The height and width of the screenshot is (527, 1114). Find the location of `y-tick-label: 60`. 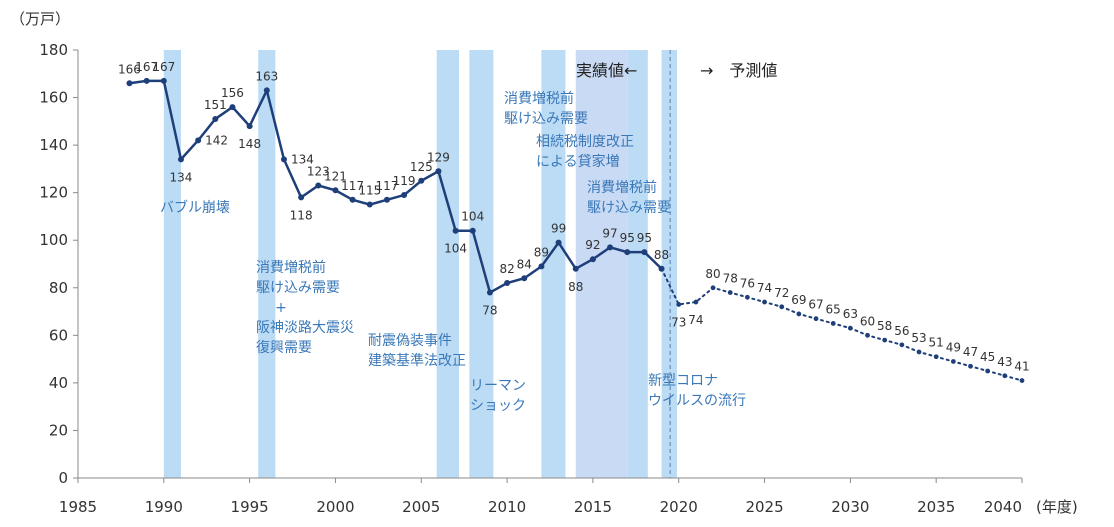

y-tick-label: 60 is located at coordinates (58, 335).